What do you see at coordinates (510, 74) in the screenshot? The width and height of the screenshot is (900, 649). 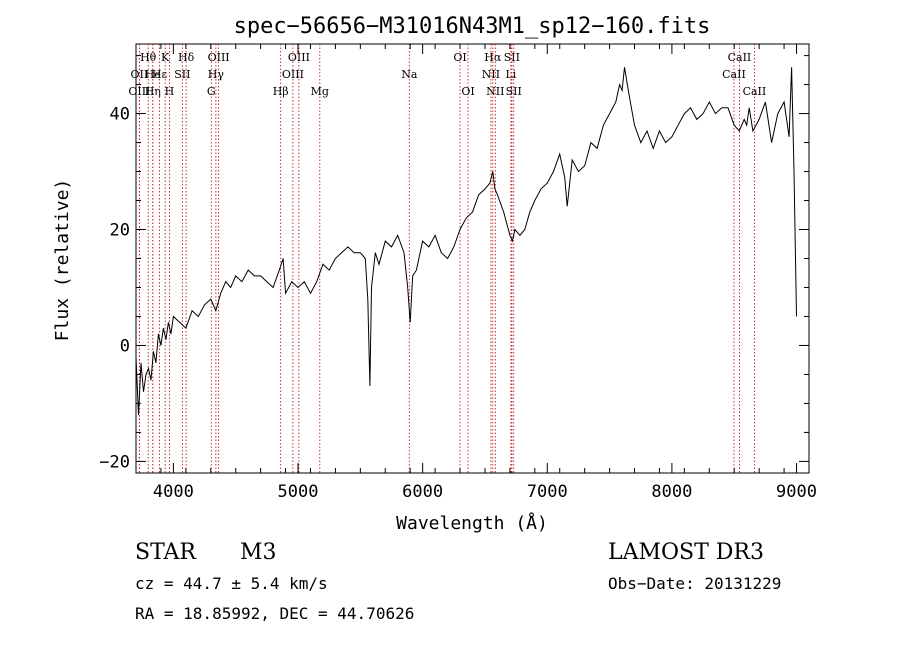 I see `spectral-line-label: Li` at bounding box center [510, 74].